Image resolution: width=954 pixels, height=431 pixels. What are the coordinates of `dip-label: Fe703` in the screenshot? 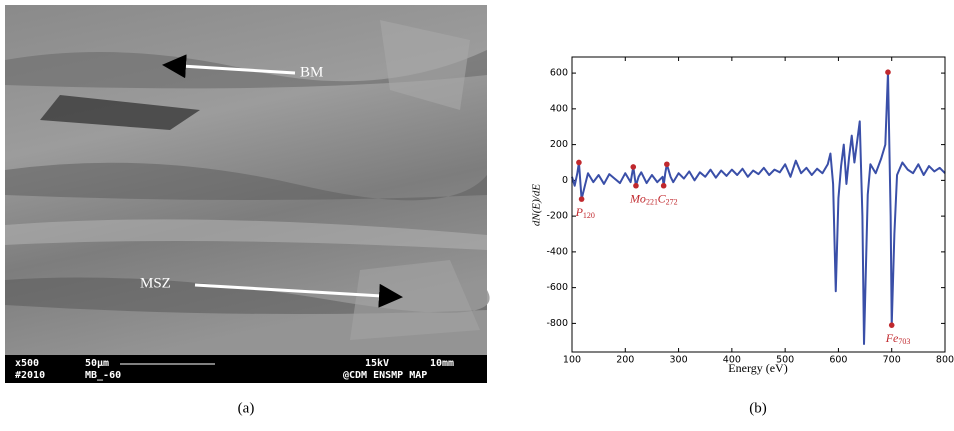 It's located at (898, 338).